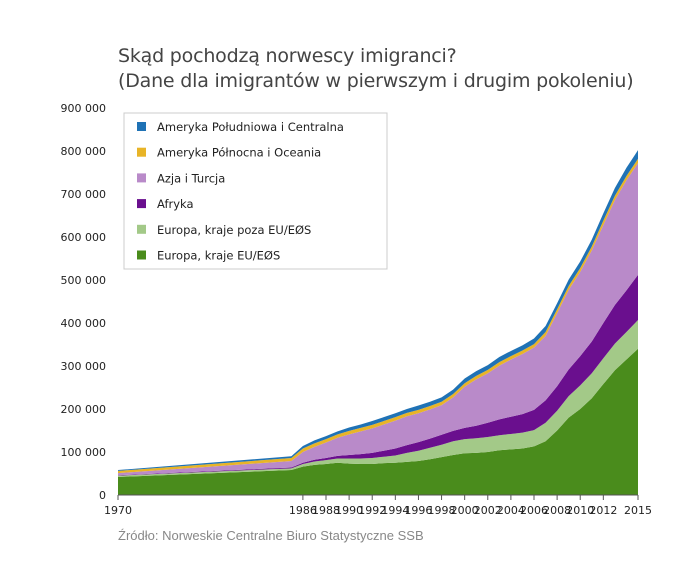  Describe the element at coordinates (418, 510) in the screenshot. I see `x-tick-label: 1996` at that location.